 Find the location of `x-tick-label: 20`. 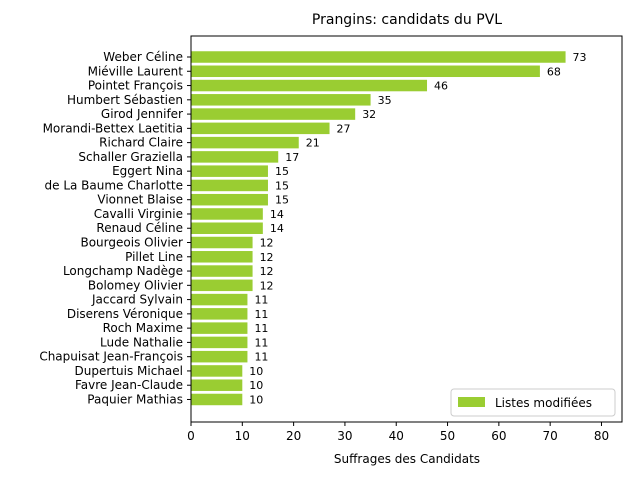

x-tick-label: 20 is located at coordinates (293, 436).